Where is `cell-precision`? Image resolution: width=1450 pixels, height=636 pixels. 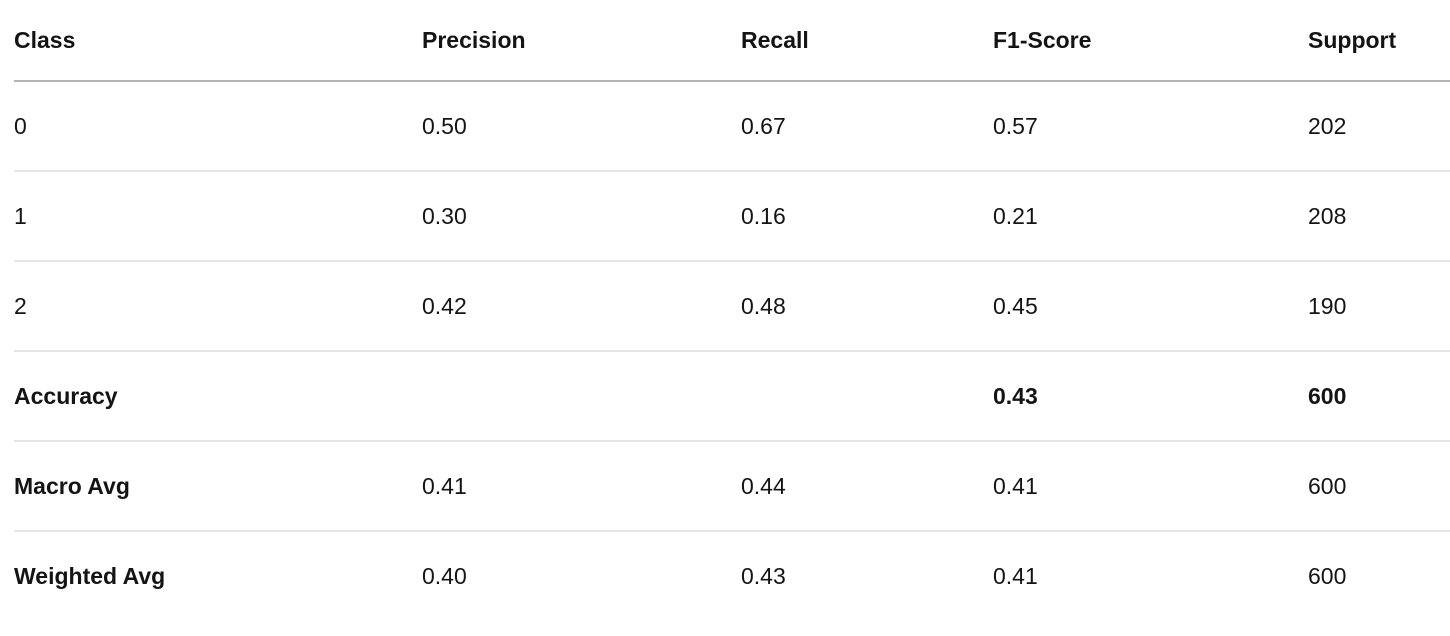 cell-precision is located at coordinates (581, 396).